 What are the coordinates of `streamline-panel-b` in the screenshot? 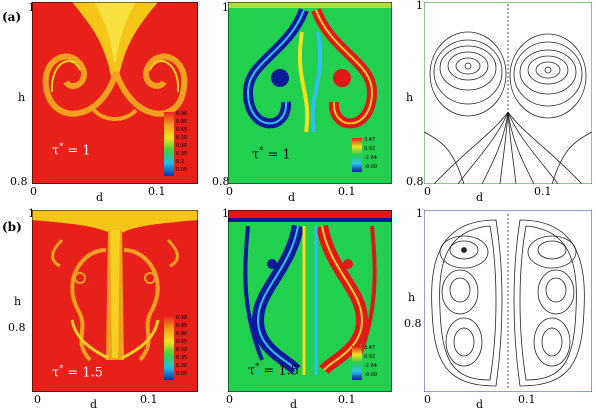 It's located at (508, 301).